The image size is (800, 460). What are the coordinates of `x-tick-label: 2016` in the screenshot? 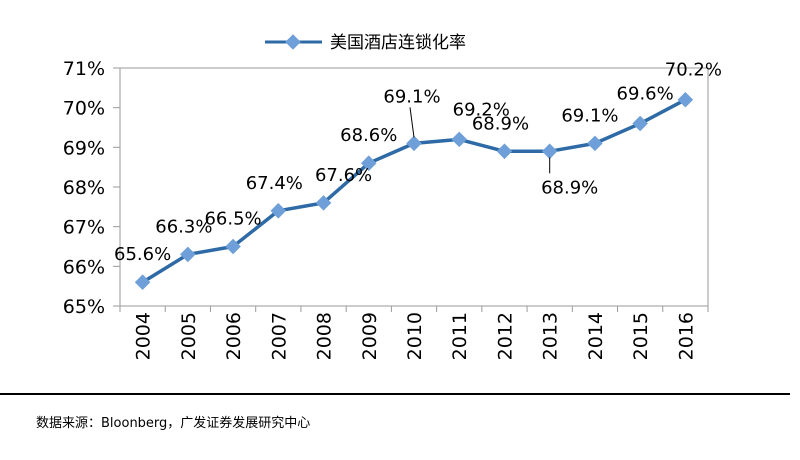 It's located at (686, 336).